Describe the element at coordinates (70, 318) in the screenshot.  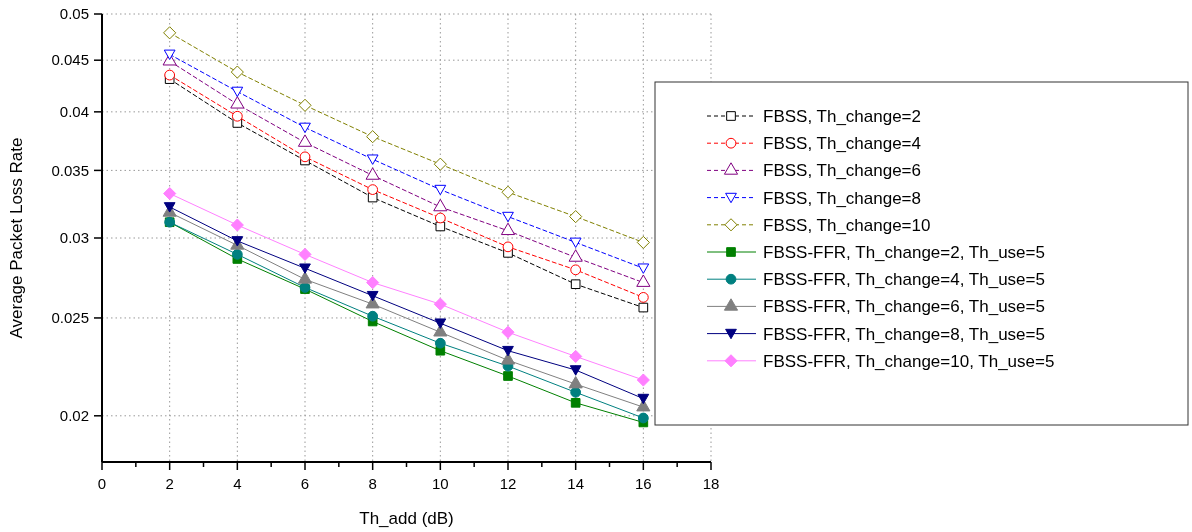
I see `y-tick-label: 0.025` at that location.